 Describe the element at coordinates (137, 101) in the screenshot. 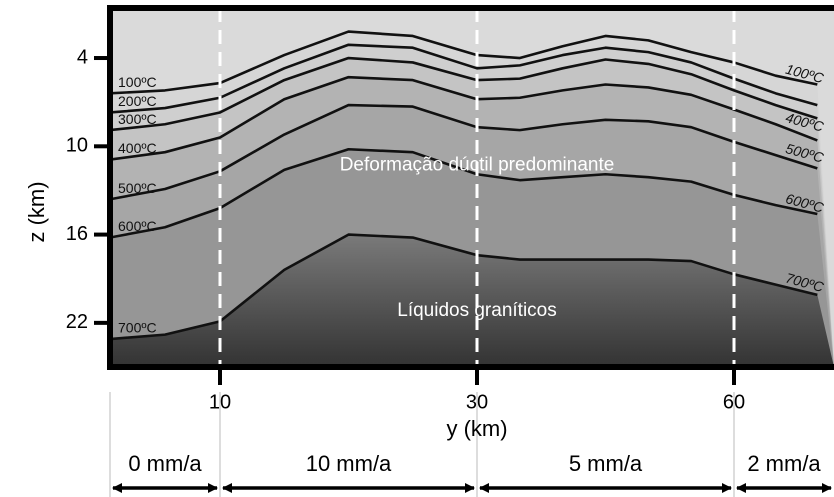

I see `isotherm-label: 200ºC` at that location.